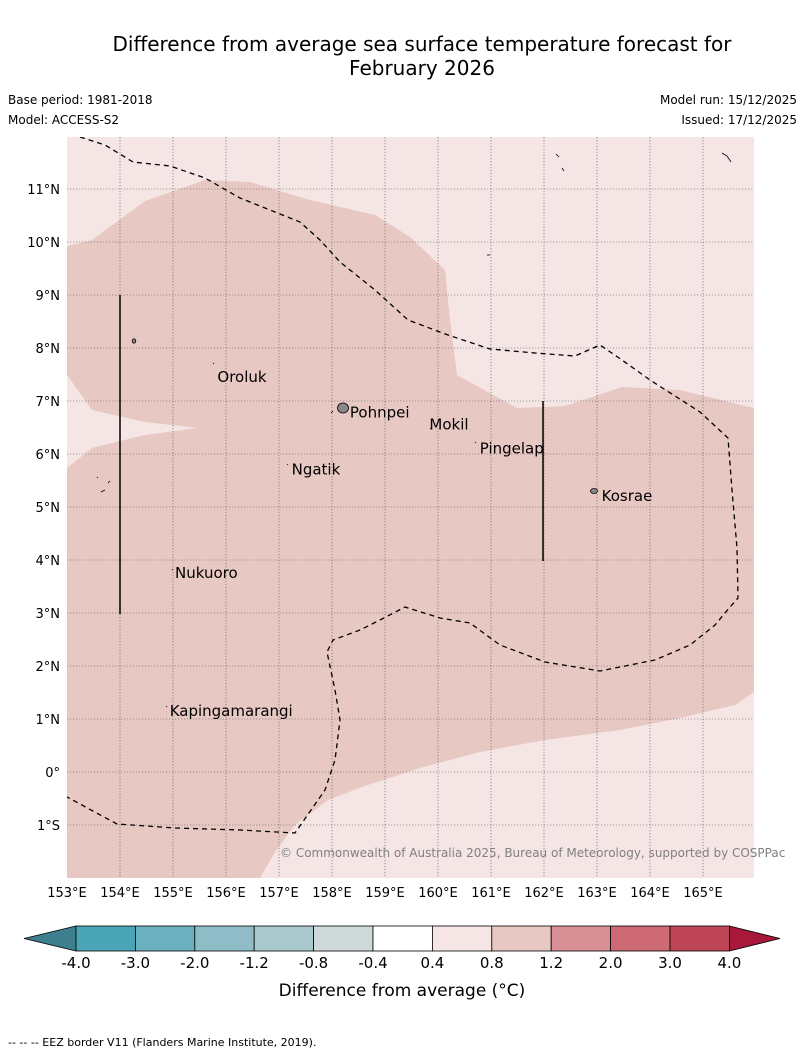  What do you see at coordinates (279, 893) in the screenshot?
I see `longitude-label: 157°E` at bounding box center [279, 893].